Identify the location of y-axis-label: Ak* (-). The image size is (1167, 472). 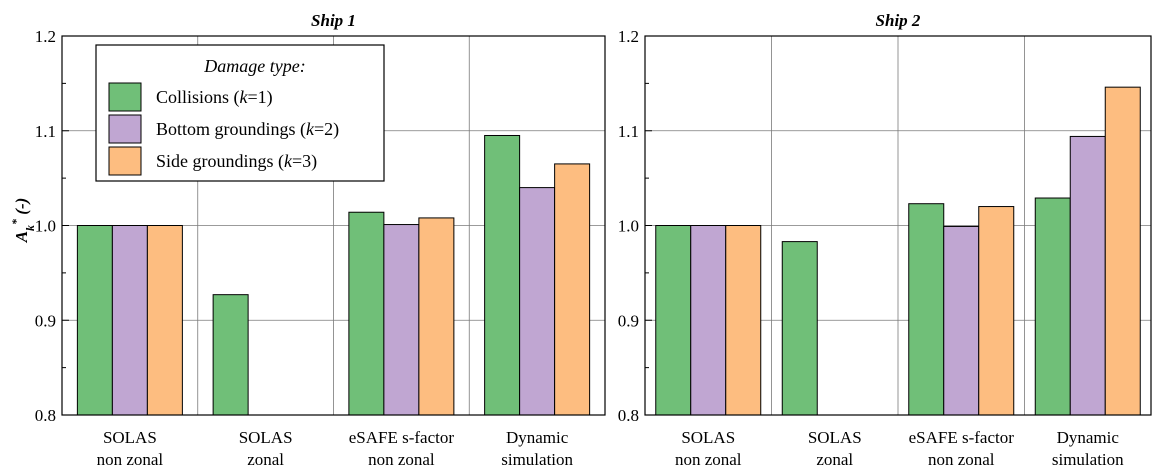
(23, 221).